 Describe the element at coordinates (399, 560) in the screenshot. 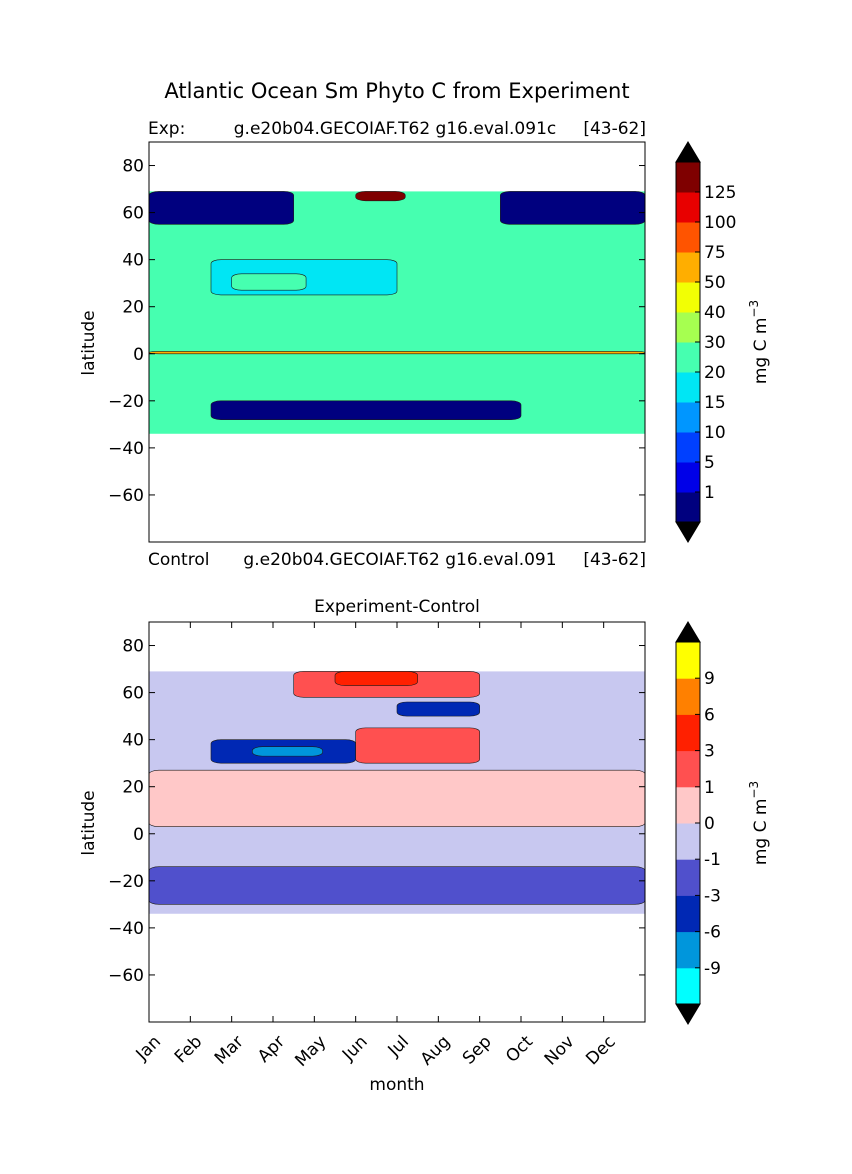

I see `control-title-center: g.e20b04.GECOIAF.T62 g16.eval.091` at that location.